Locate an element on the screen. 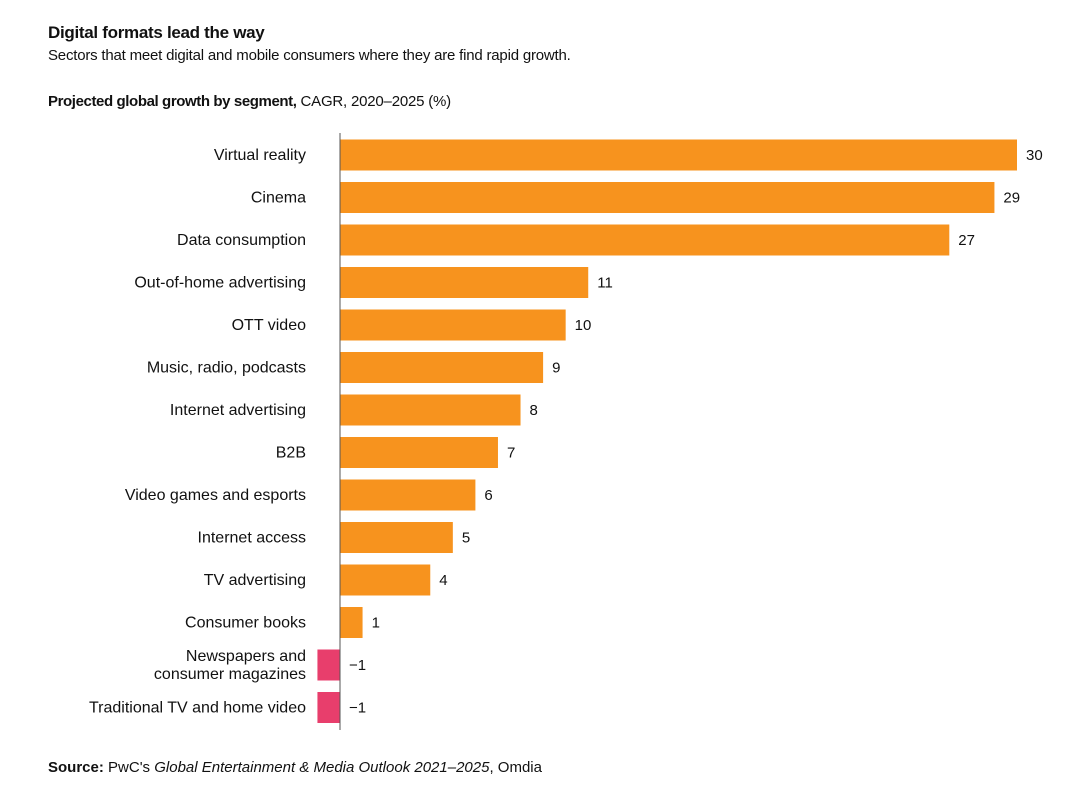 Image resolution: width=1072 pixels, height=787 pixels. source-suffix: , Omdia is located at coordinates (515, 767).